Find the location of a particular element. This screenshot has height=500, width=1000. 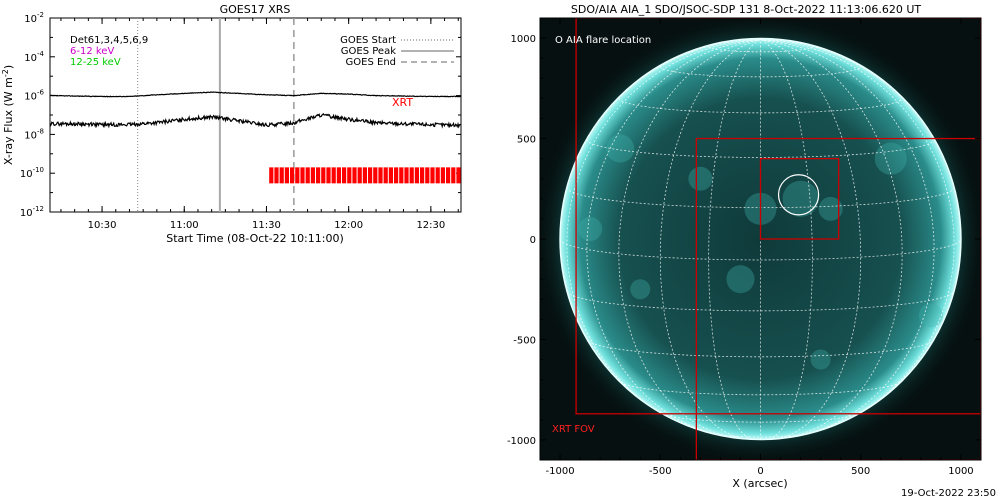

left-y-axis-label-main: X-ray Flux (W m is located at coordinates (8, 121).